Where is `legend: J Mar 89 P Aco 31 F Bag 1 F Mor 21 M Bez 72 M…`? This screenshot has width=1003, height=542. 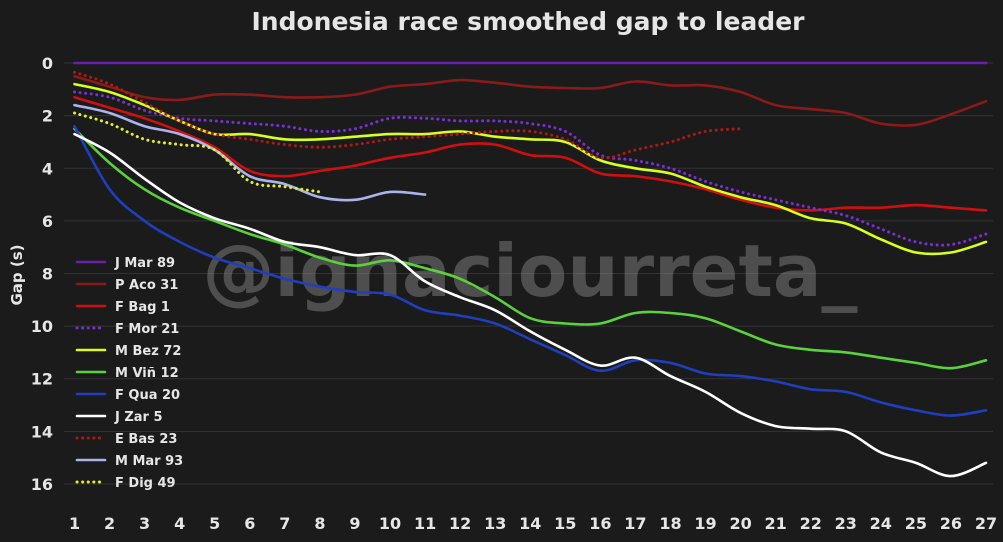
legend: J Mar 89 P Aco 31 F Bag 1 F Mor 21 M Bez 72 M… is located at coordinates (129, 373).